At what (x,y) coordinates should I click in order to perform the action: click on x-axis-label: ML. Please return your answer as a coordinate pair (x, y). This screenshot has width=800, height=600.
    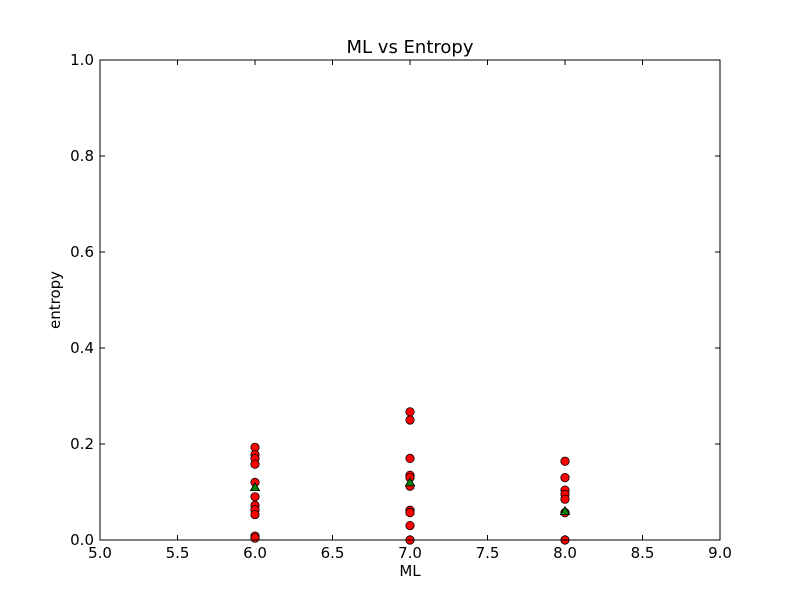
    Looking at the image, I should click on (410, 571).